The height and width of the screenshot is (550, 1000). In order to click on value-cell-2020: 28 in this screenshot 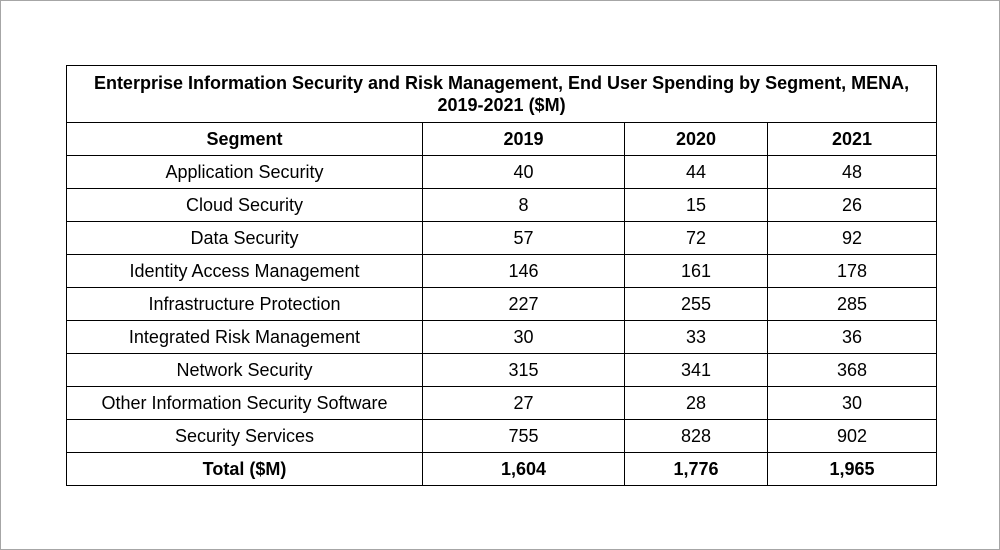, I will do `click(696, 403)`.